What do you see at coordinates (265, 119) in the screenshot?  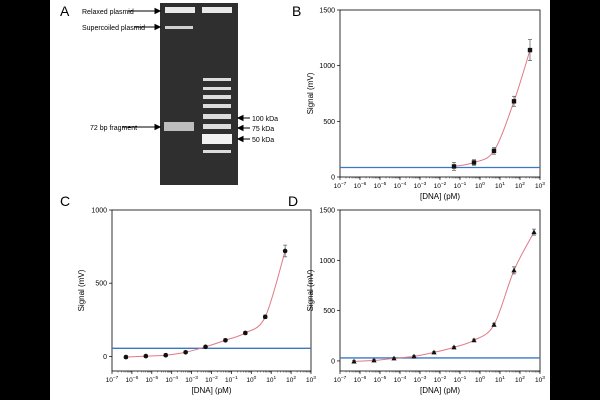 I see `gel-label-100kda: 100 kDa` at bounding box center [265, 119].